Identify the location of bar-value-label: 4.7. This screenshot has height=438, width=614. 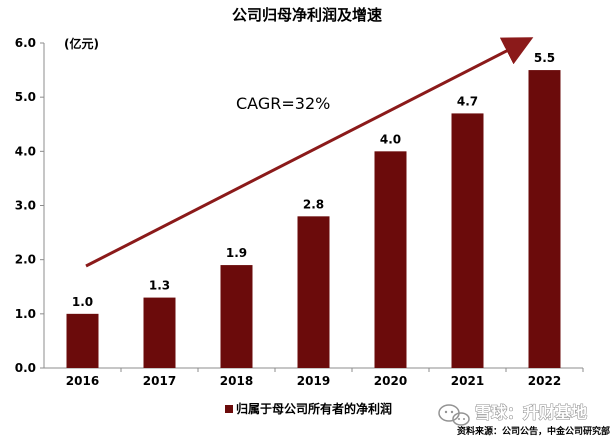
(467, 101).